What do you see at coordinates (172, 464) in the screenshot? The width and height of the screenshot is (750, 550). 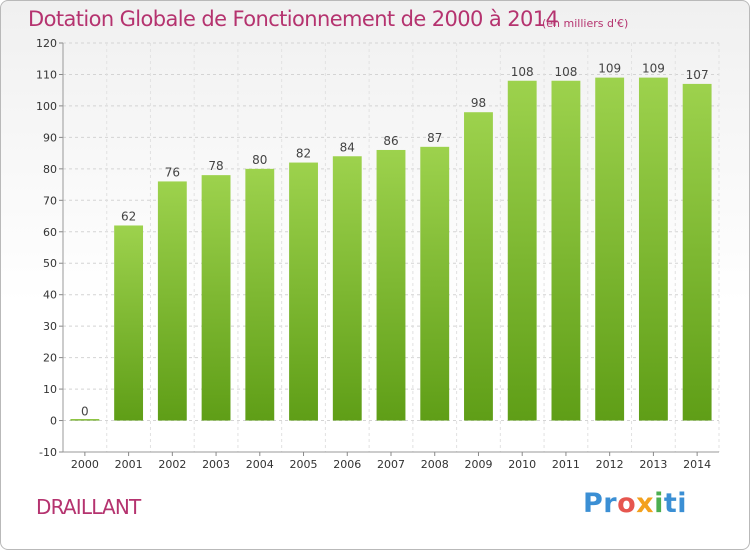 I see `x-tick-label: 2002` at bounding box center [172, 464].